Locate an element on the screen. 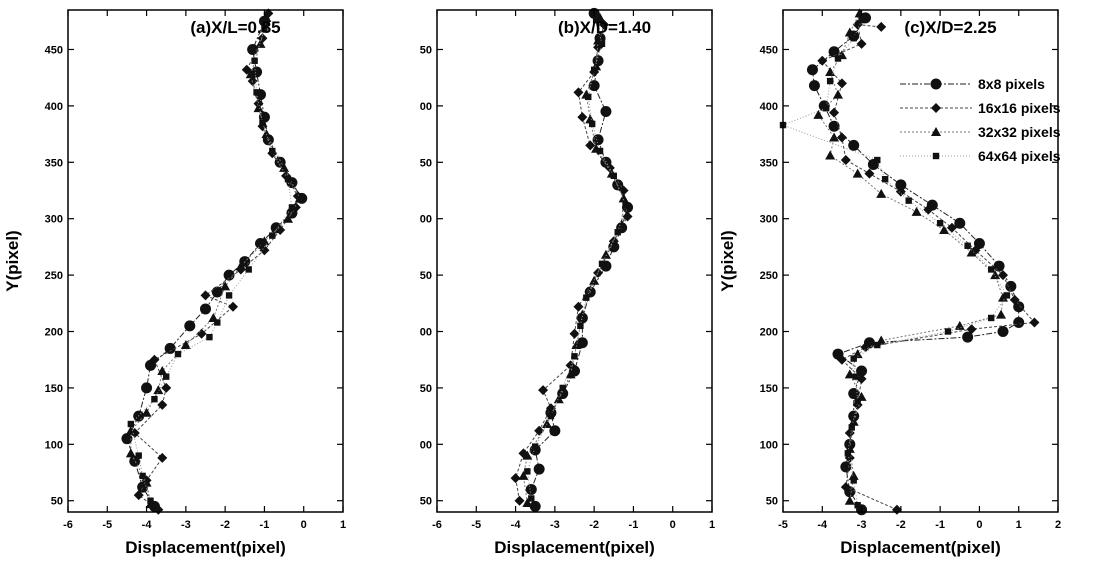 This screenshot has width=1116, height=562. x-tick-label: -2 is located at coordinates (901, 525).